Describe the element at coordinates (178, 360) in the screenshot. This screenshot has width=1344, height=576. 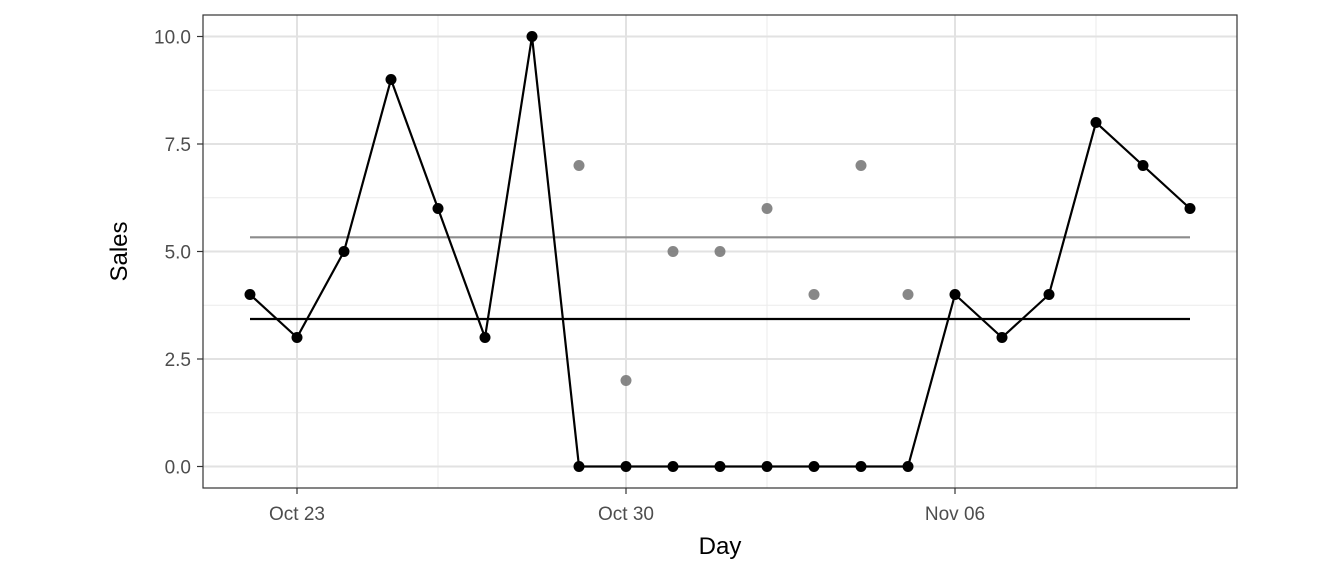
I see `y-tick-label: 2.5` at that location.